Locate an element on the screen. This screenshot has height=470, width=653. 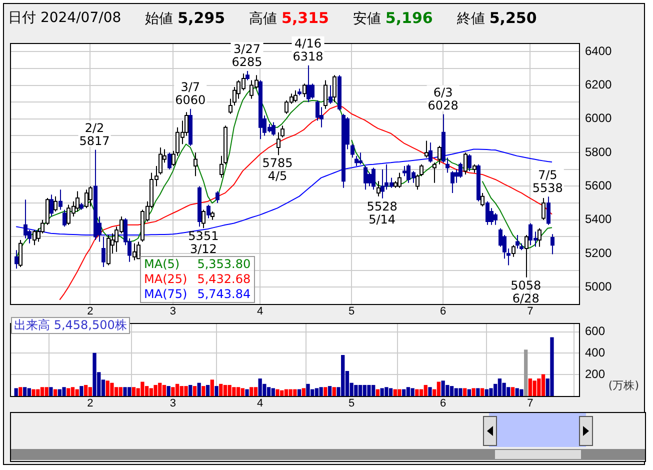
y-tick-label: 5800 is located at coordinates (598, 151).